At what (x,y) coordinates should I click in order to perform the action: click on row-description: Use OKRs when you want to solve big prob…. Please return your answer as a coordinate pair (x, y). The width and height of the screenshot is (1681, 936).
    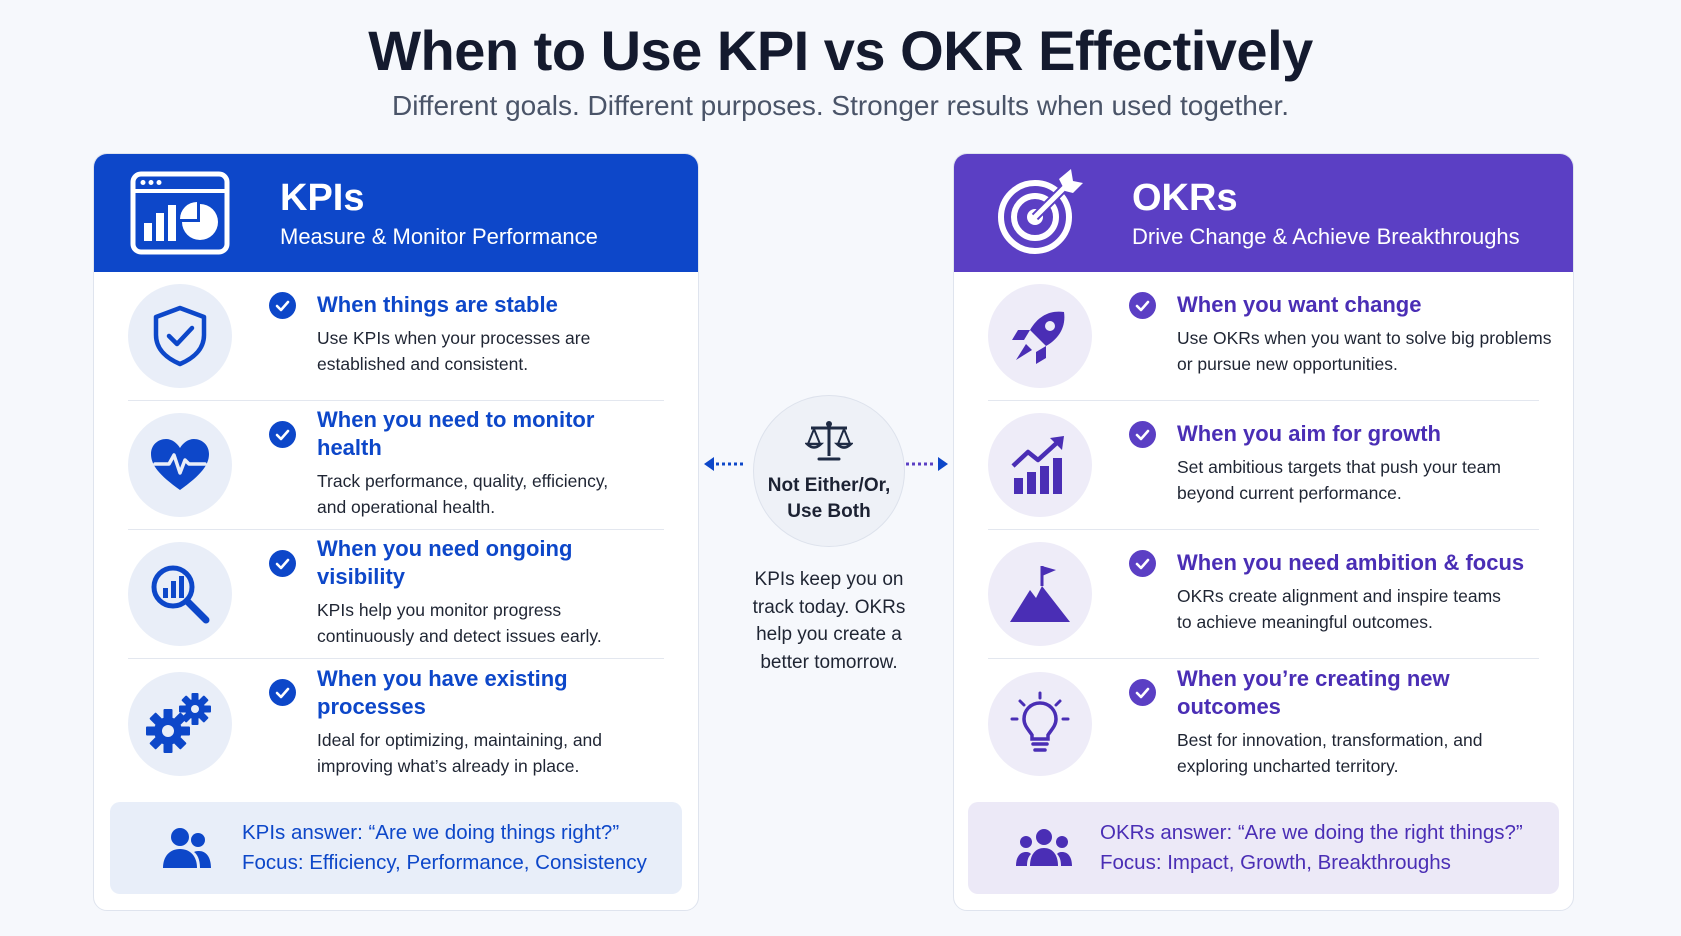
    Looking at the image, I should click on (1364, 351).